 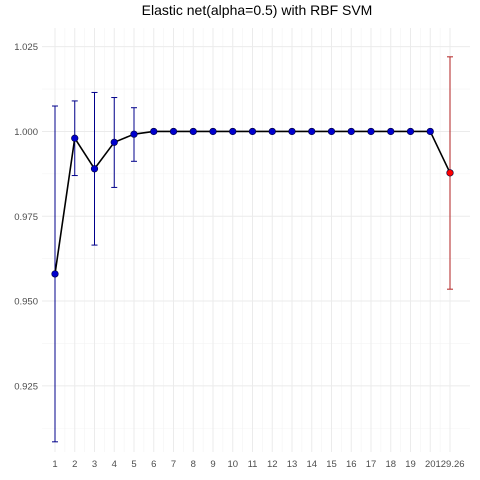 I want to click on x-tick-label: 14, so click(x=311, y=464).